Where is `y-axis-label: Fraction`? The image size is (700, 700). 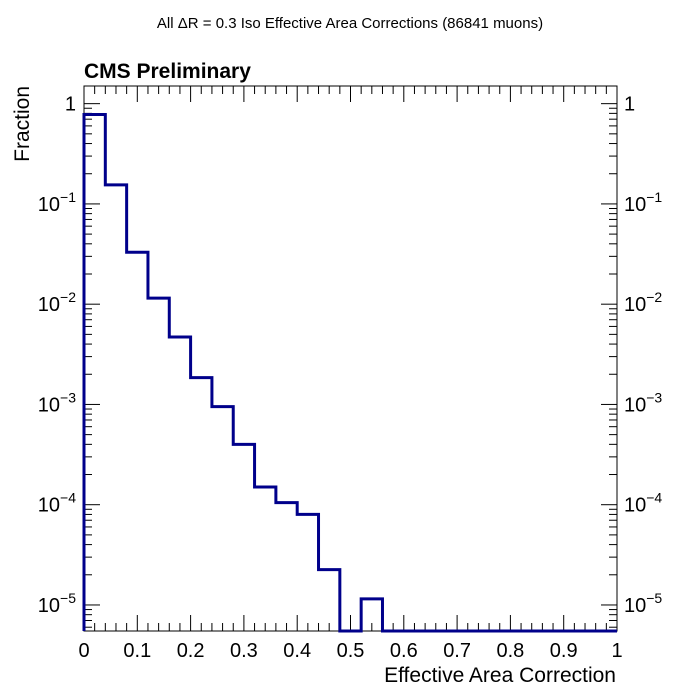 y-axis-label: Fraction is located at coordinates (22, 124).